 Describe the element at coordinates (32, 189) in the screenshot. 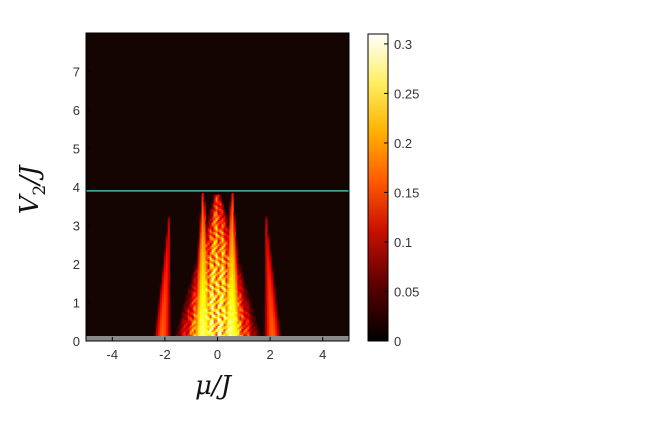

I see `y-axis-label: V2/J` at that location.